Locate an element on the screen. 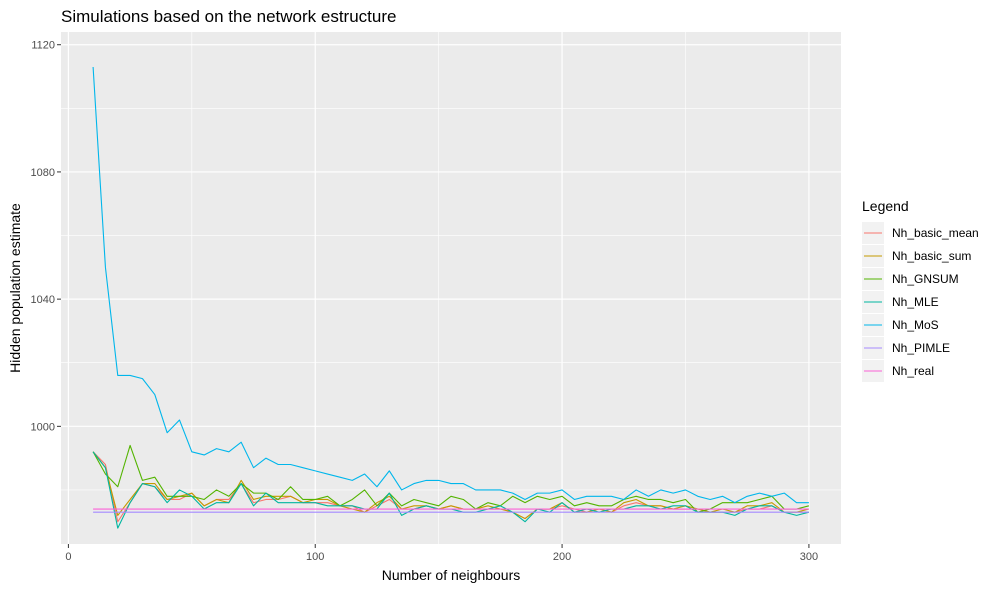 This screenshot has height=590, width=1000. series-line-nh-gnsum is located at coordinates (451, 478).